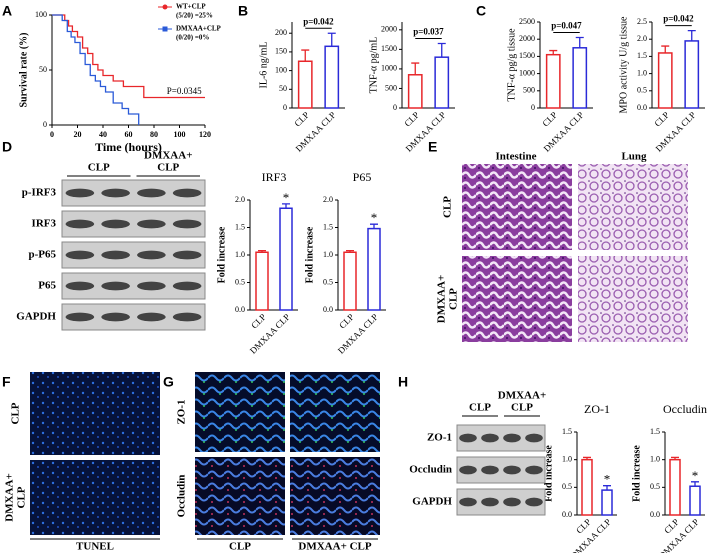 Image resolution: width=714 pixels, height=553 pixels. Describe the element at coordinates (23, 70) in the screenshot. I see `y-axis-label: Survival rate (%)` at that location.